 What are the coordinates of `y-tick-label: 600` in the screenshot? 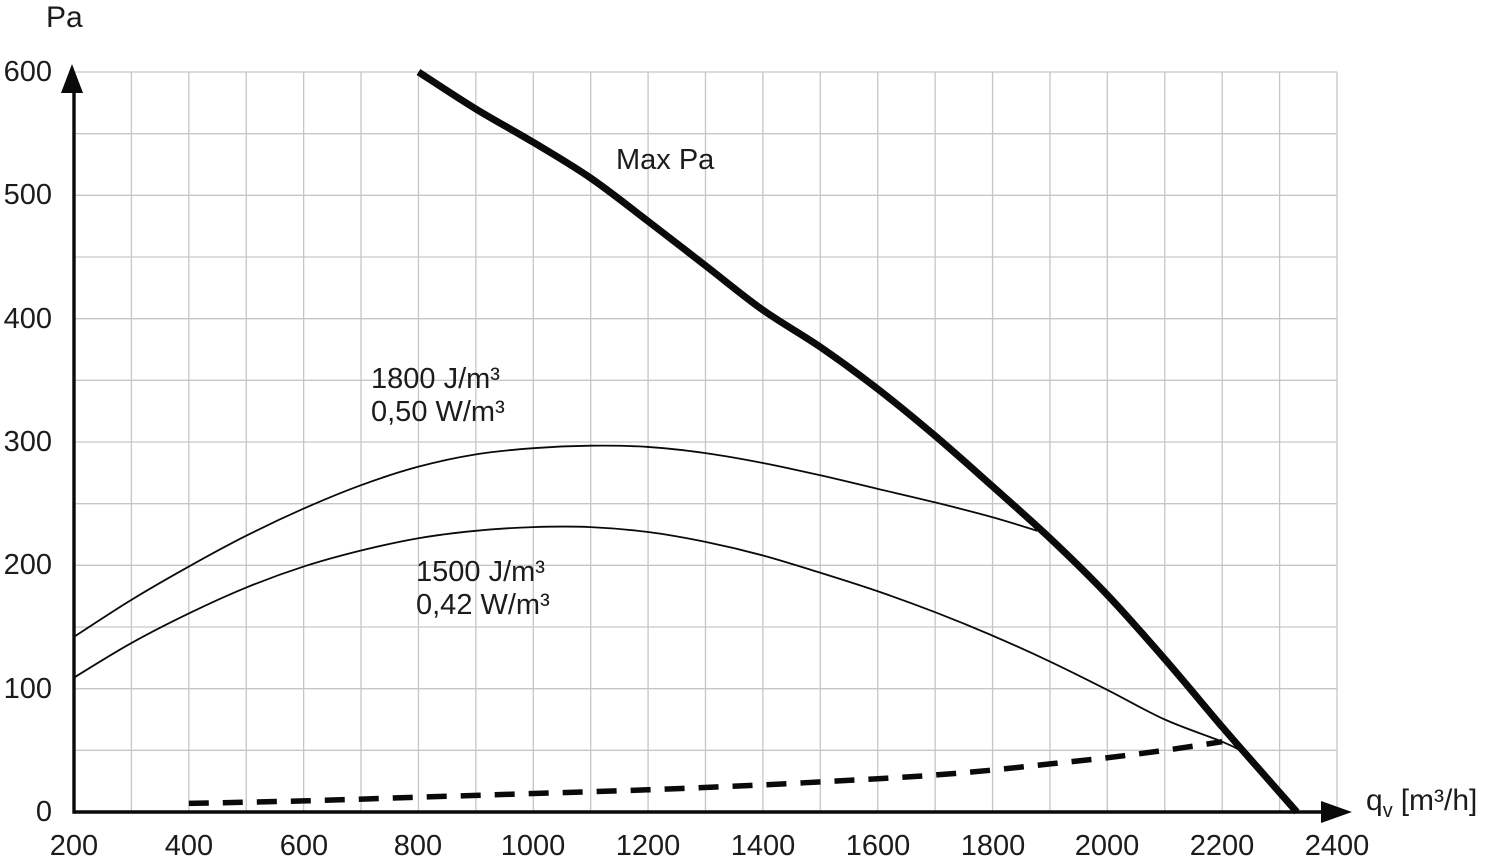 It's located at (27, 72).